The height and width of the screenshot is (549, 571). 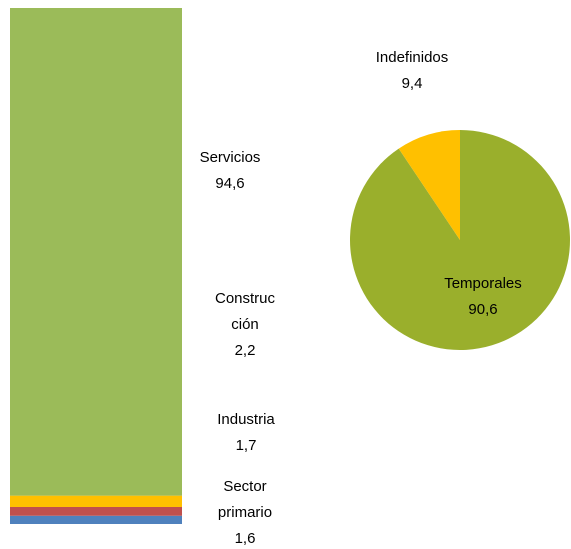 I want to click on label-line: 94,6, so click(x=230, y=183).